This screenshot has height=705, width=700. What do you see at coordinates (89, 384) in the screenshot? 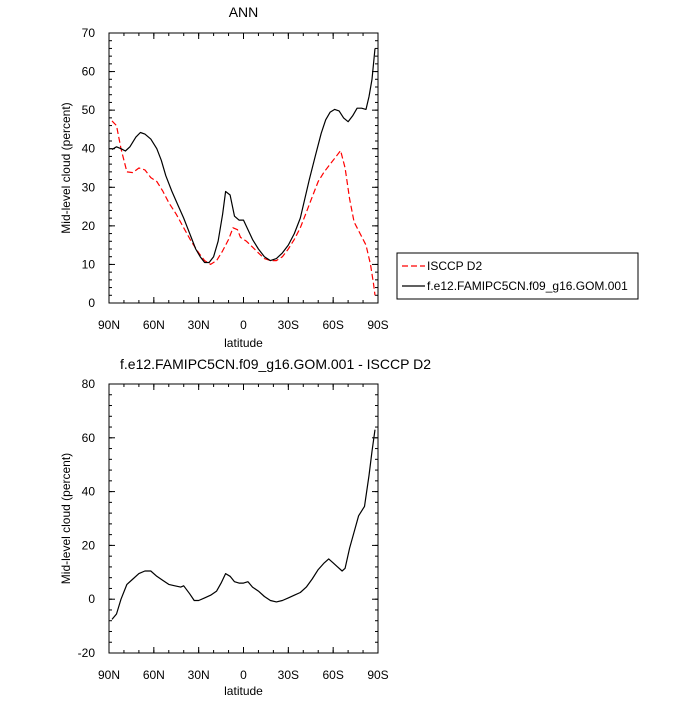
I see `y-tick-label: 80` at bounding box center [89, 384].